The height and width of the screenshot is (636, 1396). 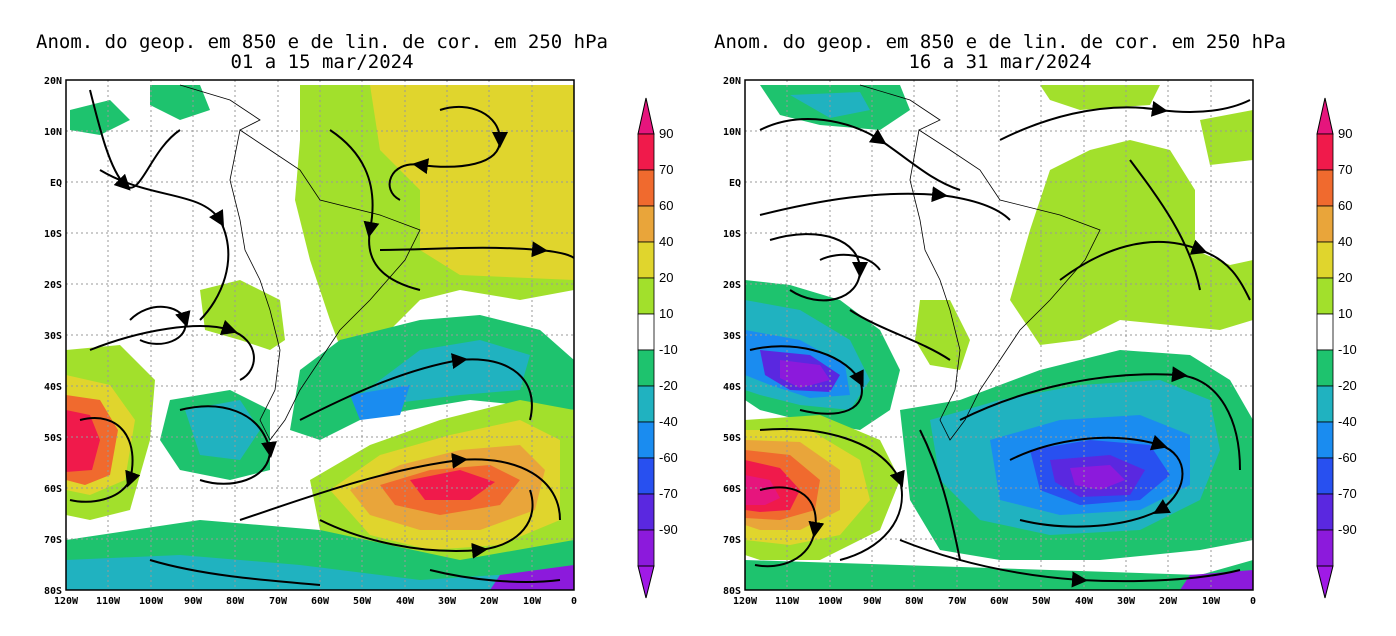 What do you see at coordinates (322, 62) in the screenshot?
I see `panel-1-title-line-2: 01 a 15 mar/2024` at bounding box center [322, 62].